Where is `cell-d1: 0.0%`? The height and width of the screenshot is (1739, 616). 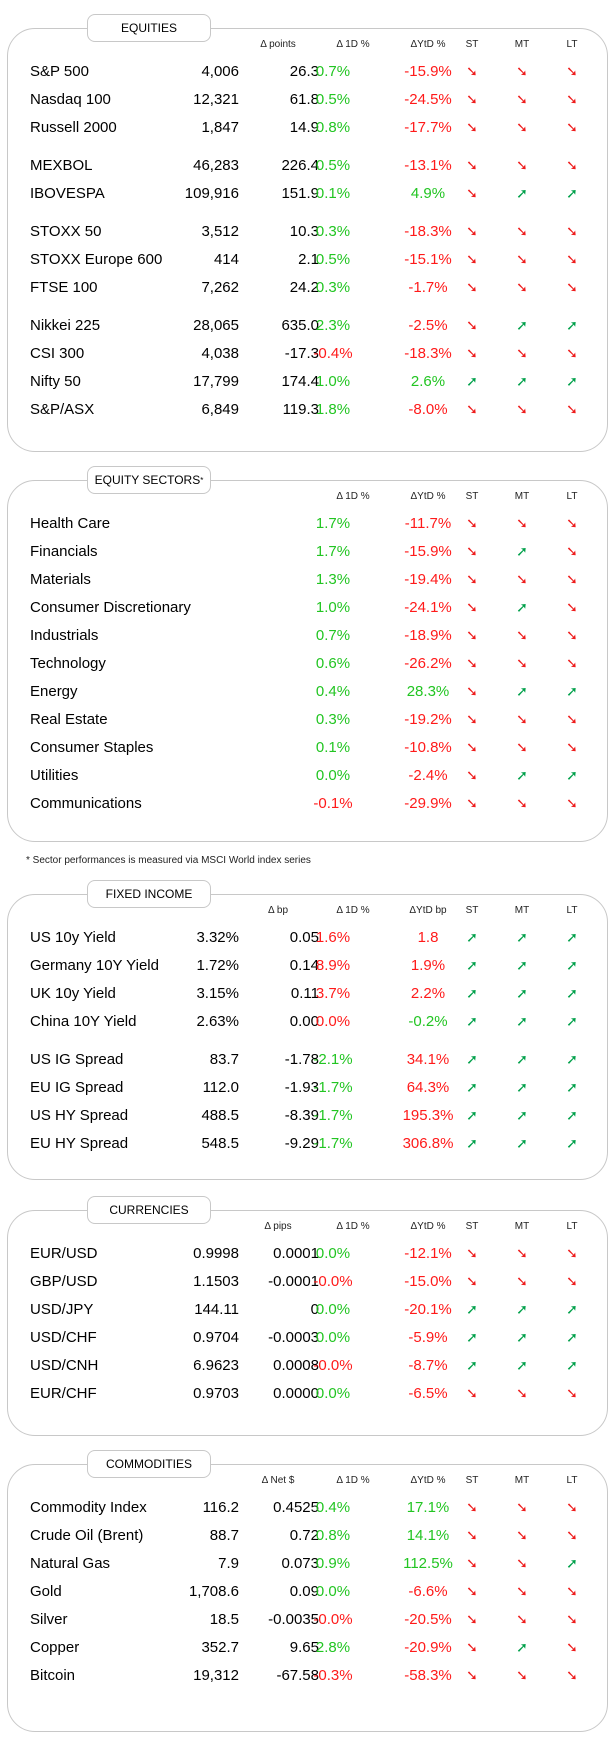 cell-d1: 0.0% is located at coordinates (333, 1393).